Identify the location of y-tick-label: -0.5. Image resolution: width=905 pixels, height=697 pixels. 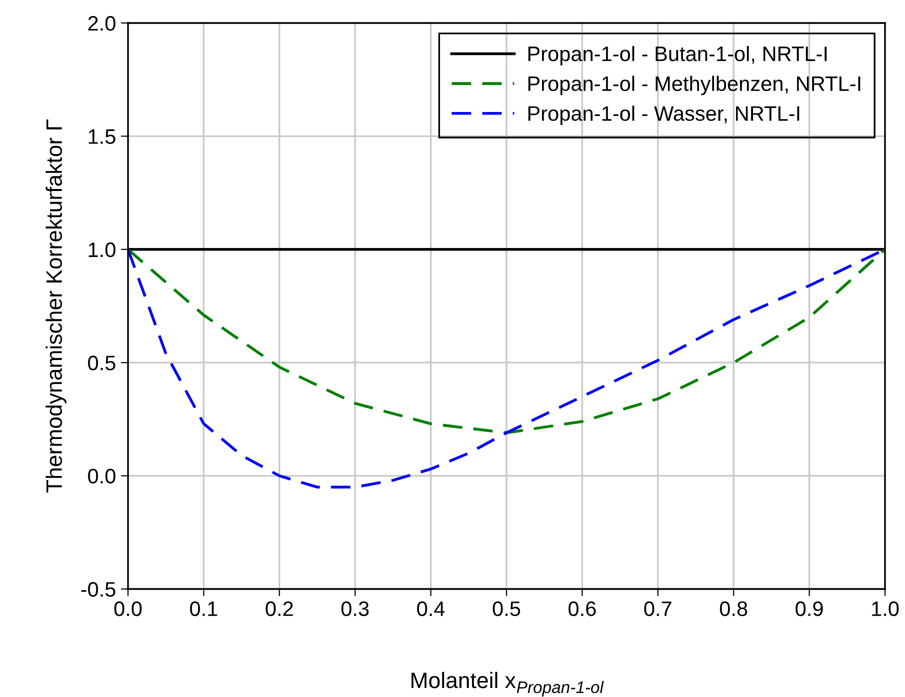
(98, 589).